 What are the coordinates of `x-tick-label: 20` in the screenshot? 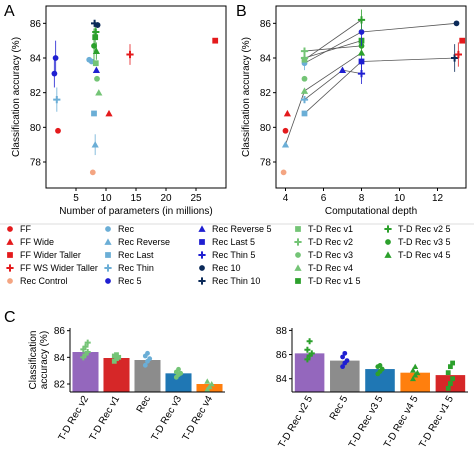 It's located at (166, 198).